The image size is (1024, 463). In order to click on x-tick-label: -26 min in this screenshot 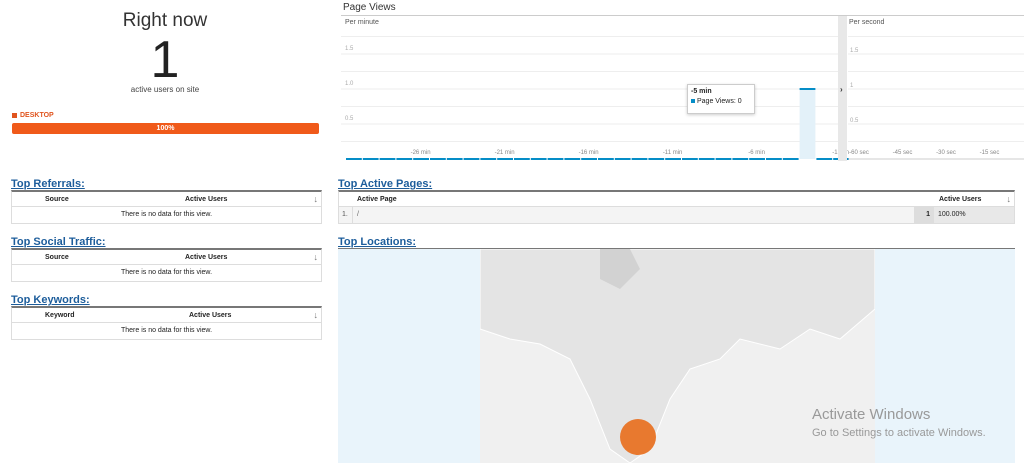, I will do `click(421, 153)`.